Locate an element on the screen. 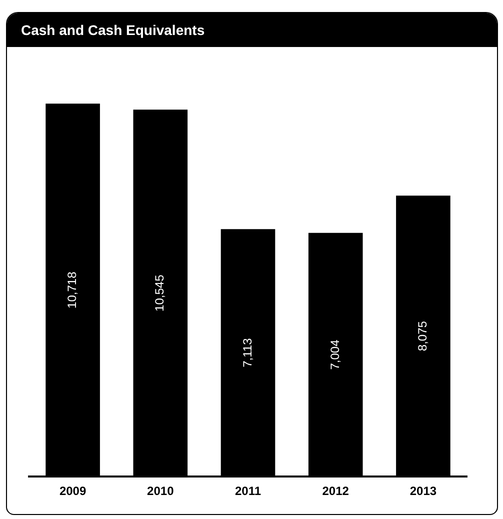 Image resolution: width=503 pixels, height=519 pixels. x-tick-label: 2012 is located at coordinates (336, 491).